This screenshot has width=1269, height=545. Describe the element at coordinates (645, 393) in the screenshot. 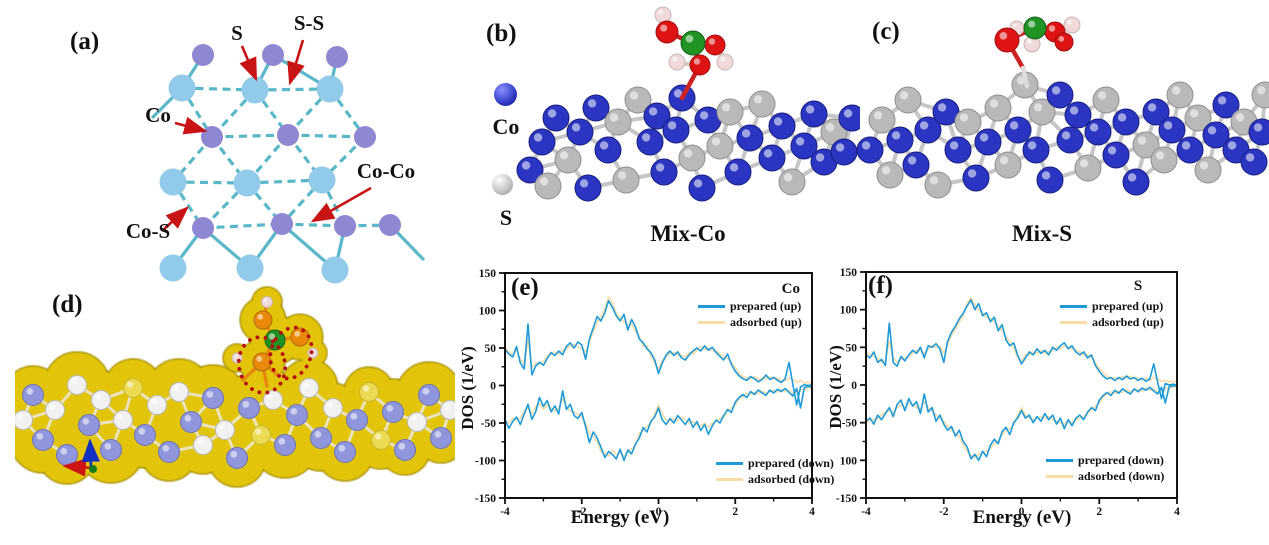

I see `dos-chart-co: -4 -2 0 2 4 150 100 50 0 -50 -100 -150` at that location.